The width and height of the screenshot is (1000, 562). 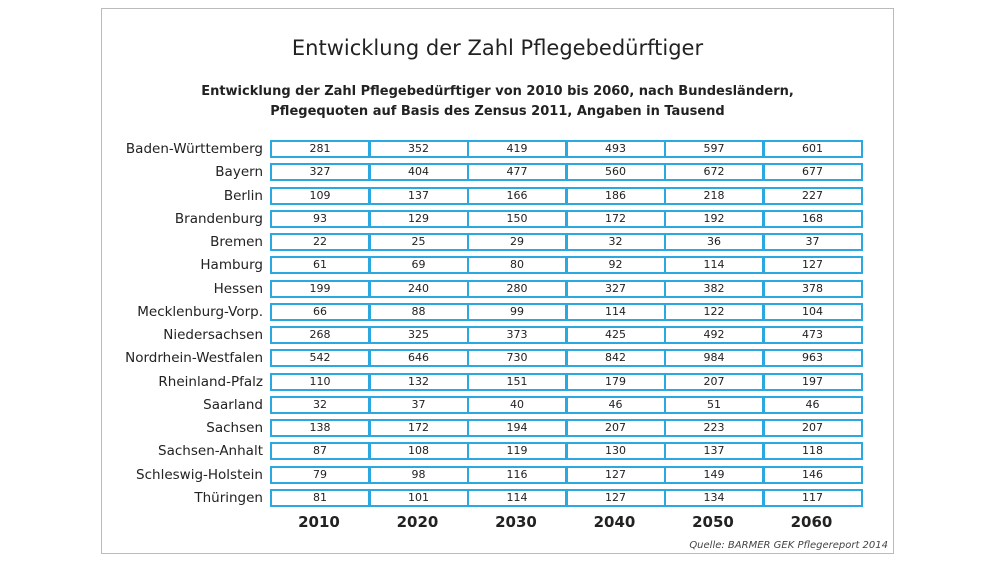 What do you see at coordinates (320, 428) in the screenshot?
I see `cell: 138` at bounding box center [320, 428].